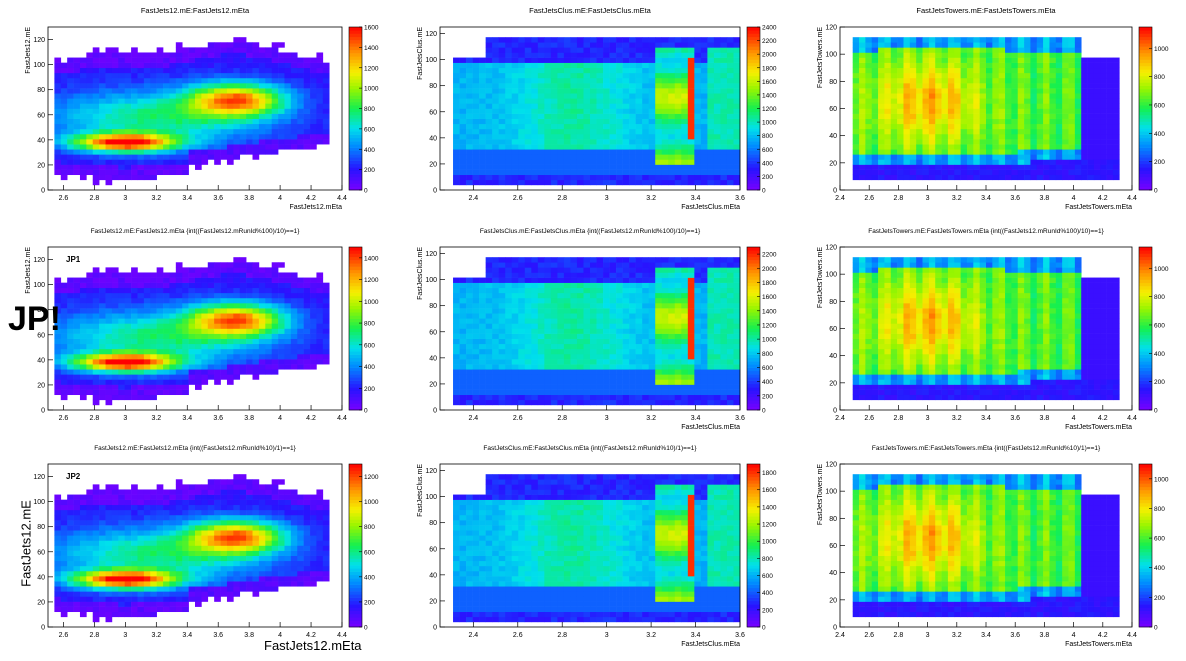 The image size is (1186, 661). I want to click on colorbar-tick-label: 2200, so click(769, 41).